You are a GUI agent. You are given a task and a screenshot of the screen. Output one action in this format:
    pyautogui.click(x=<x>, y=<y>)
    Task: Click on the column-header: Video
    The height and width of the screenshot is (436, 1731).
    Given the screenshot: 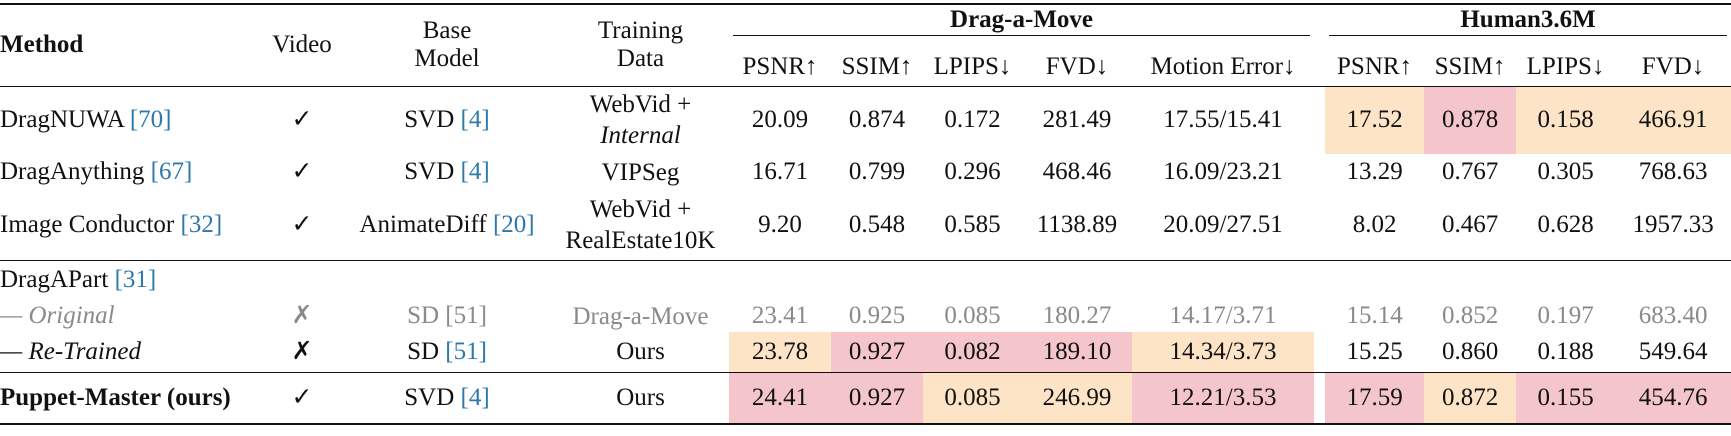 What is the action you would take?
    pyautogui.click(x=302, y=44)
    